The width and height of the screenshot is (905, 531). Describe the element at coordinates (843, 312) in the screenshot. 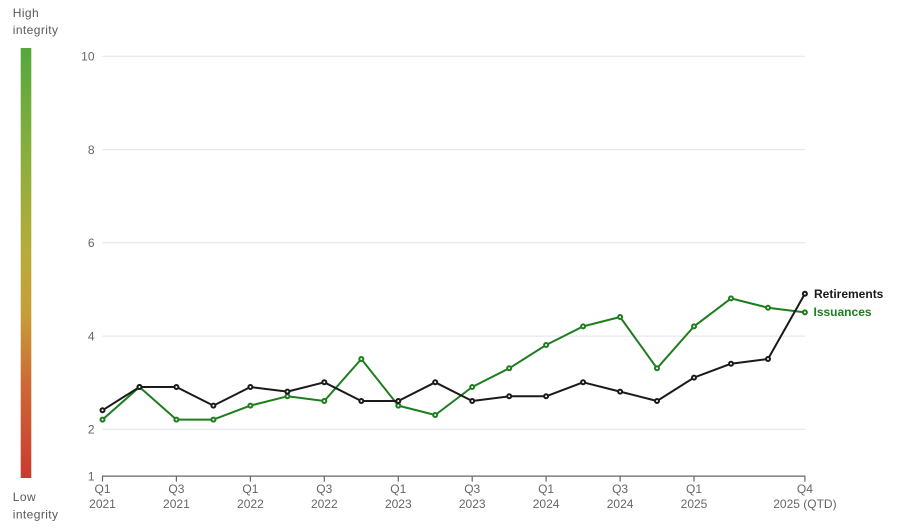

I see `svg-text: Issuances` at that location.